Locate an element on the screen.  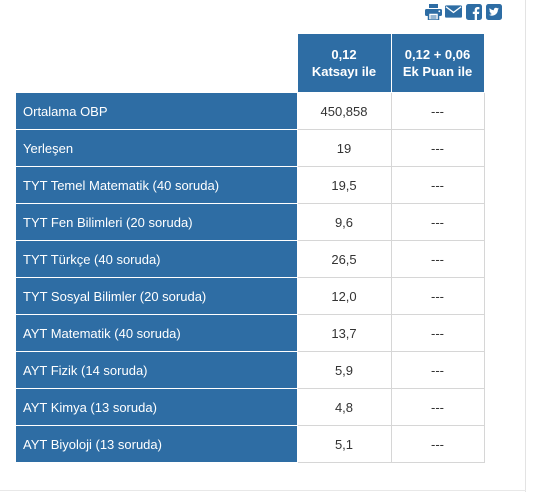
table-row: AYT Matematik (40 soruda) 13,7 --- is located at coordinates (250, 333).